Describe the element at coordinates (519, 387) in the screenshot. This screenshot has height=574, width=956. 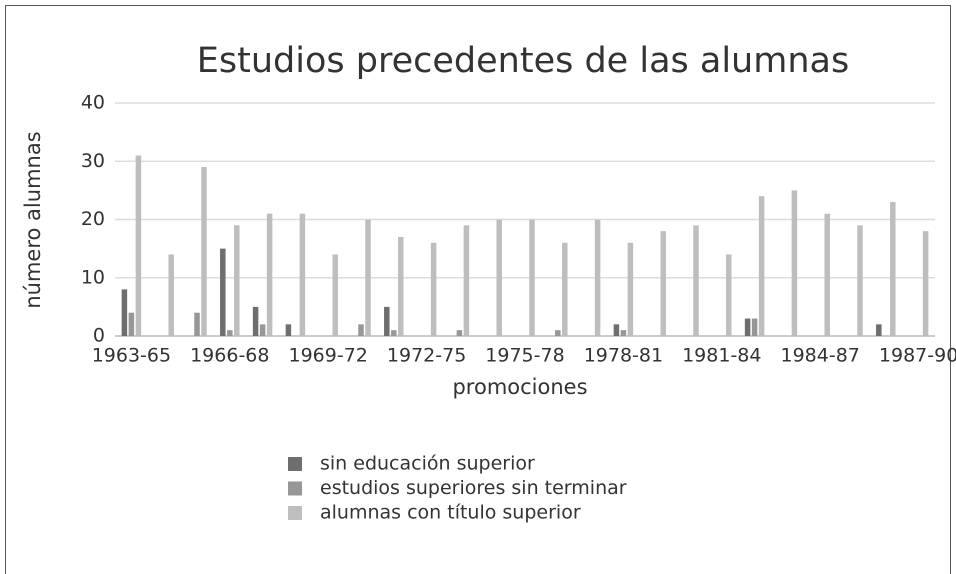
I see `x-axis-title: promociones` at that location.